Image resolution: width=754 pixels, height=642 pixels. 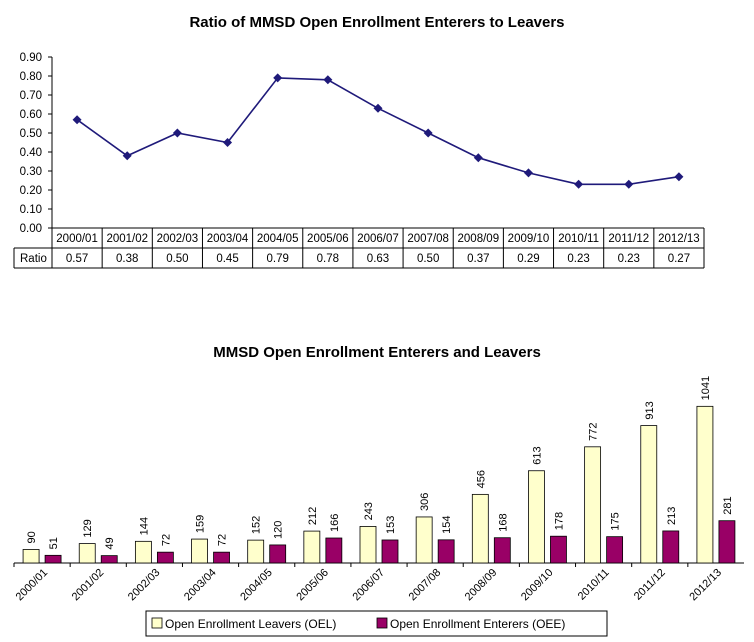 What do you see at coordinates (378, 259) in the screenshot?
I see `table-value: 0.63` at bounding box center [378, 259].